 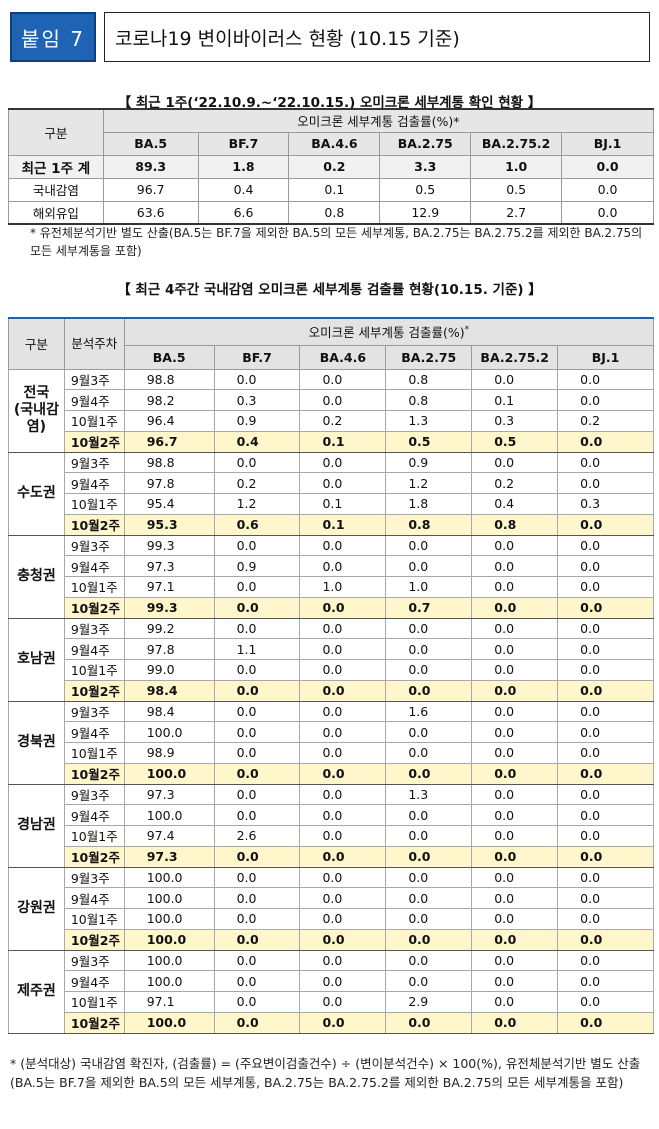 I want to click on rate-cell: 2.7, so click(x=516, y=212).